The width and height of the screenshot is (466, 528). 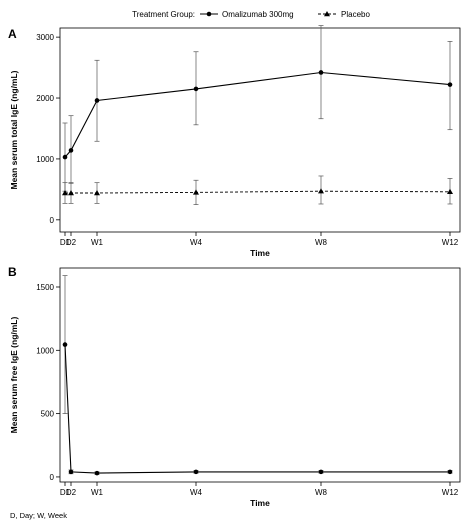 What do you see at coordinates (38, 515) in the screenshot?
I see `footnote: D, Day; W, Week` at bounding box center [38, 515].